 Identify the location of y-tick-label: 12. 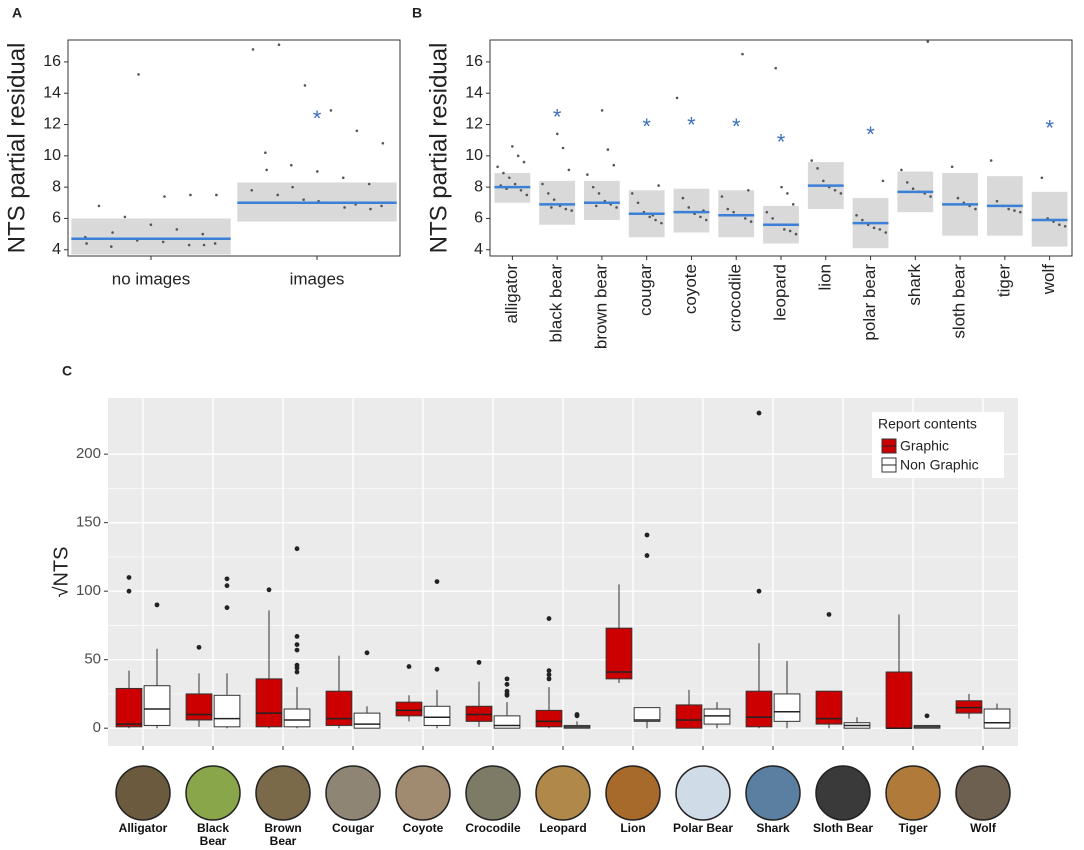
(52, 124).